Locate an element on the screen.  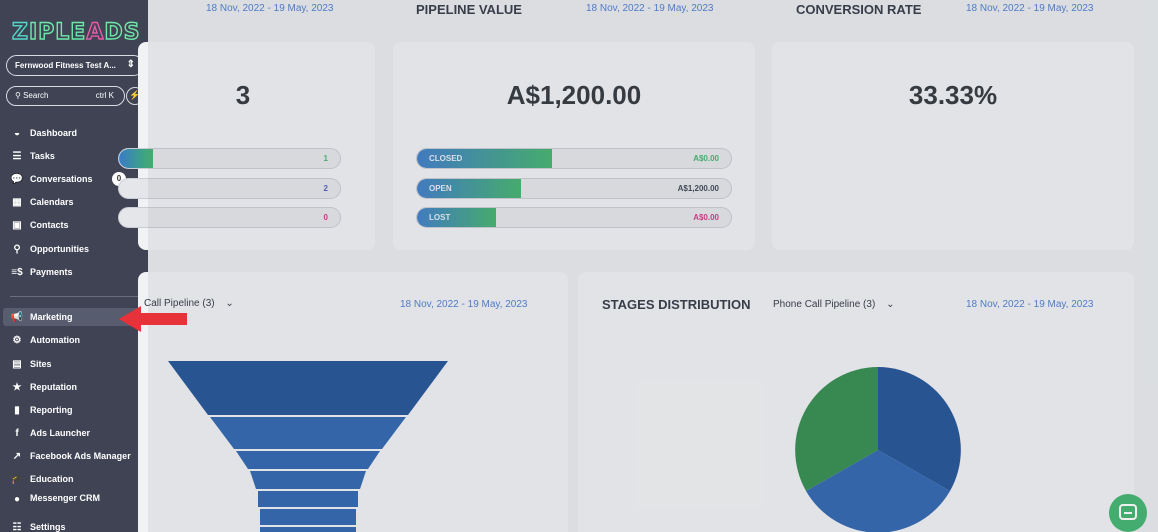
graduation-cap-icon: 🎓 is located at coordinates (17, 479).